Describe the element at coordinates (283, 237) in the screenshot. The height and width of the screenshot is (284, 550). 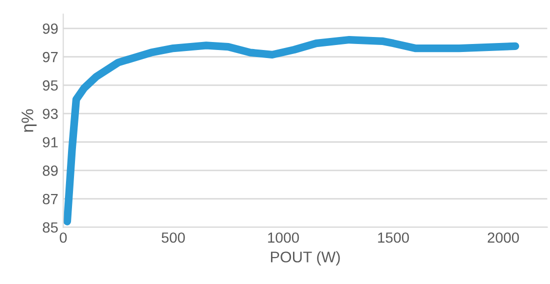
I see `x-tick-label: 1000` at that location.